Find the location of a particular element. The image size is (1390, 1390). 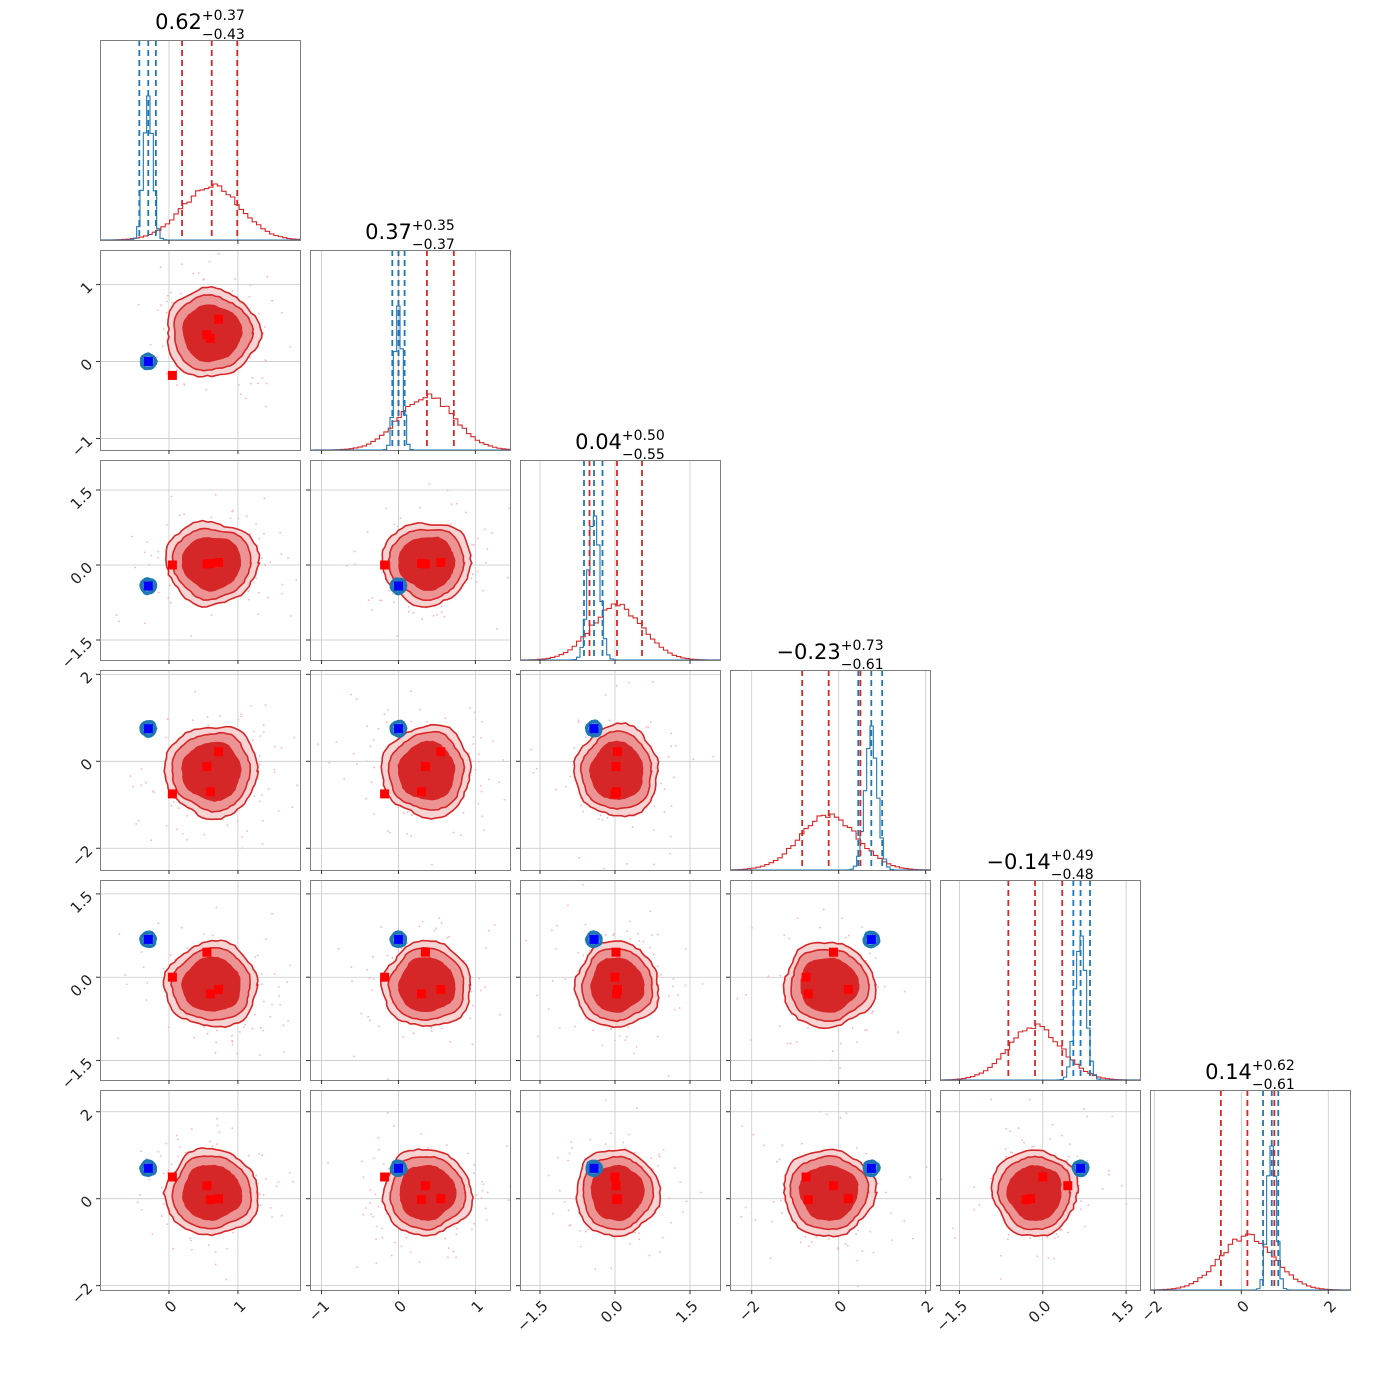

blue-contour-mid is located at coordinates (871, 1168).